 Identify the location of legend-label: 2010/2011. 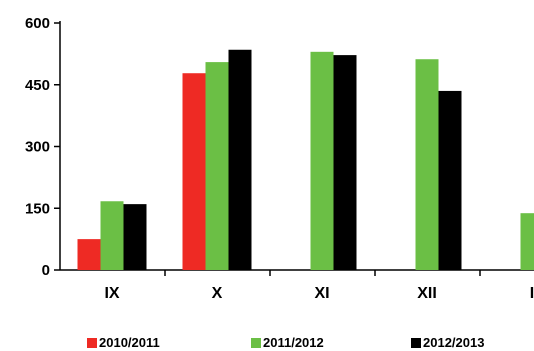
(129, 342).